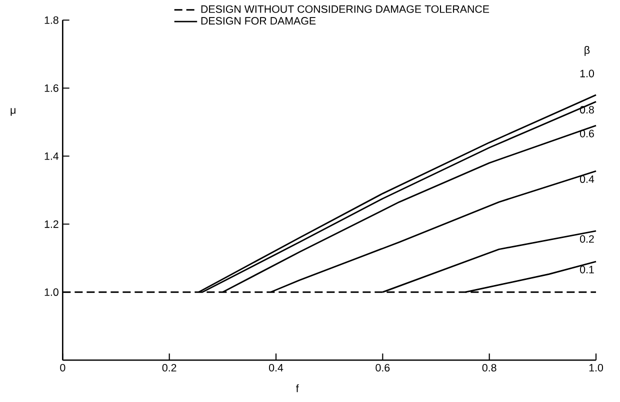 The image size is (620, 402). I want to click on y-tick-label: 1.0, so click(51, 292).